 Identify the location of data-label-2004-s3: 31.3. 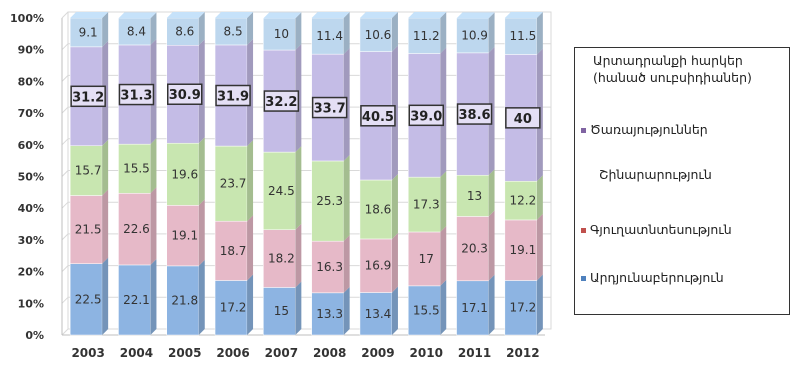
(136, 96).